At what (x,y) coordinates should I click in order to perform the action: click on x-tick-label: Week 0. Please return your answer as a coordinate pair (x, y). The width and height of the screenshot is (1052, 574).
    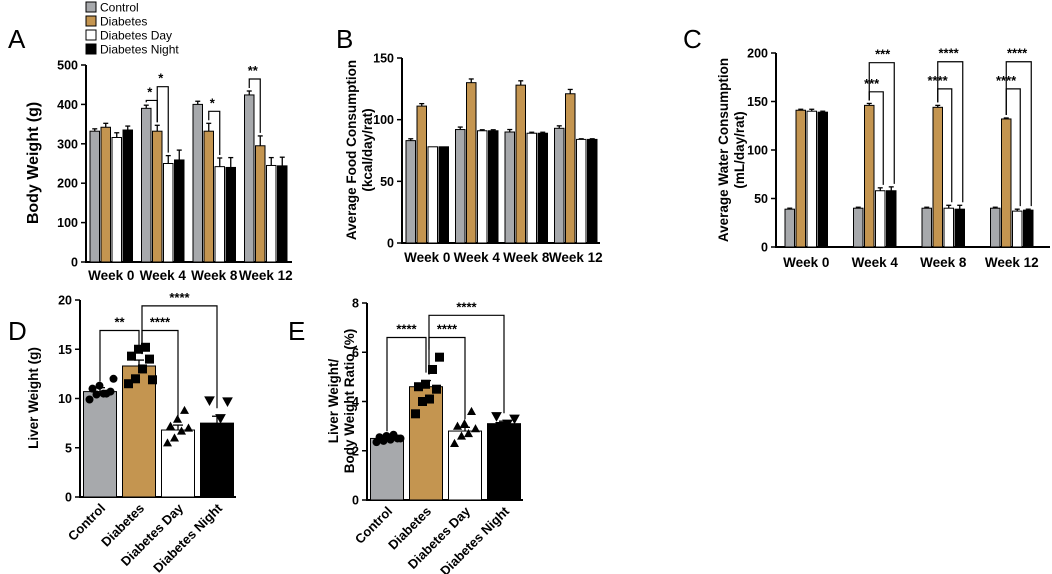
    Looking at the image, I should click on (806, 262).